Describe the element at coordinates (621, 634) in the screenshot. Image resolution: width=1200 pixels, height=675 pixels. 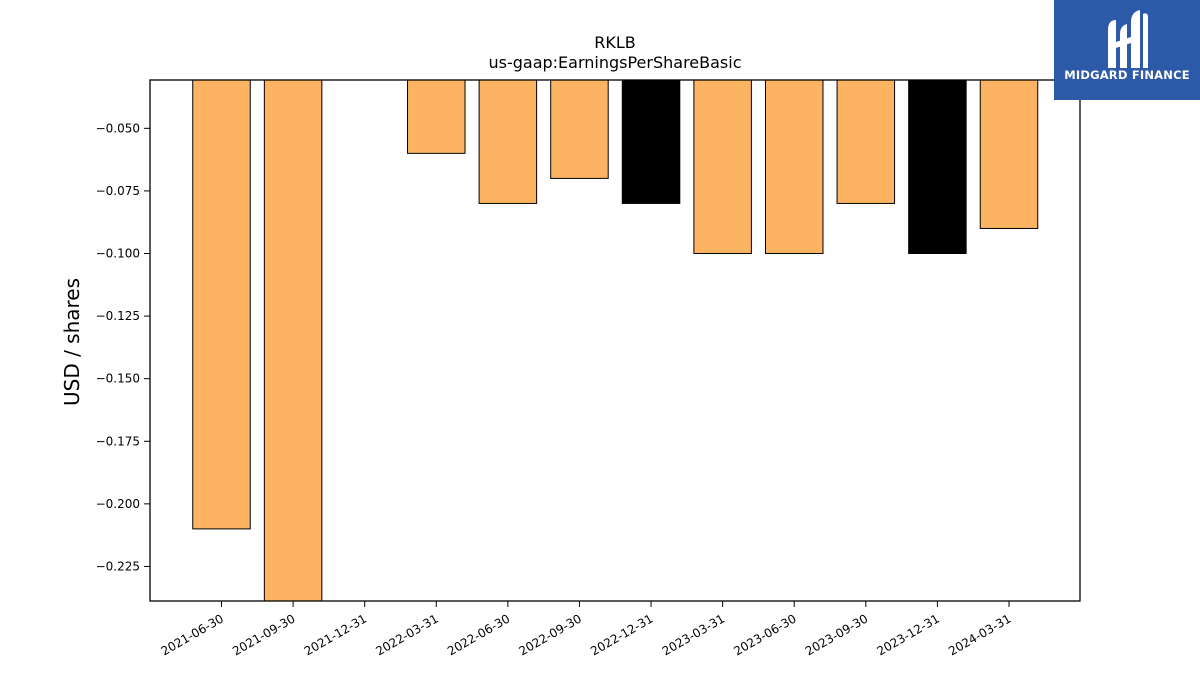
I see `x-tick-label: 2022-12-31` at that location.